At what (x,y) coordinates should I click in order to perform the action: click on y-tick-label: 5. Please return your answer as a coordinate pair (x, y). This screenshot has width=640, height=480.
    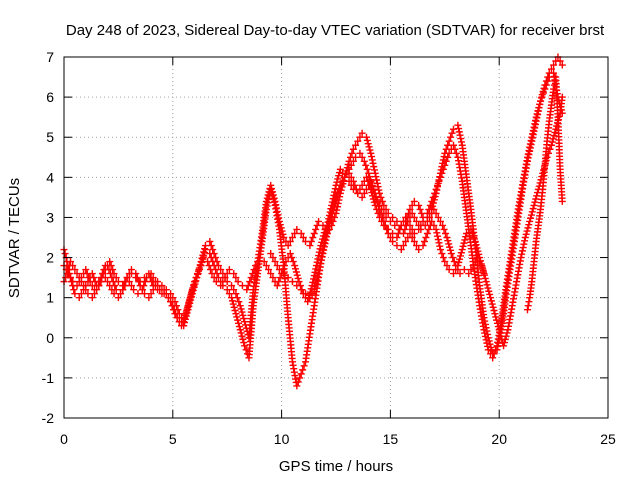
    Looking at the image, I should click on (50, 137).